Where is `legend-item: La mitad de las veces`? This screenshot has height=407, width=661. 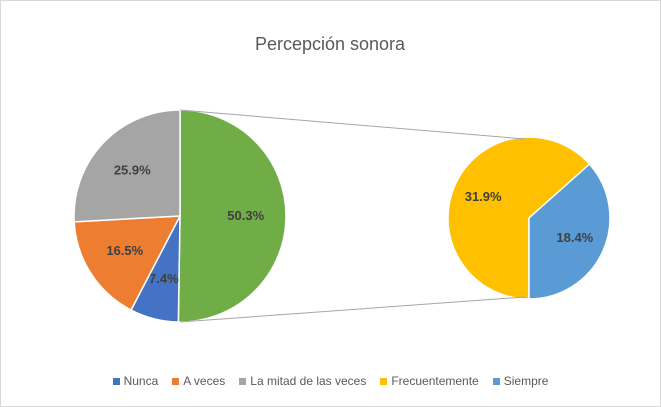
legend-item: La mitad de las veces is located at coordinates (302, 381).